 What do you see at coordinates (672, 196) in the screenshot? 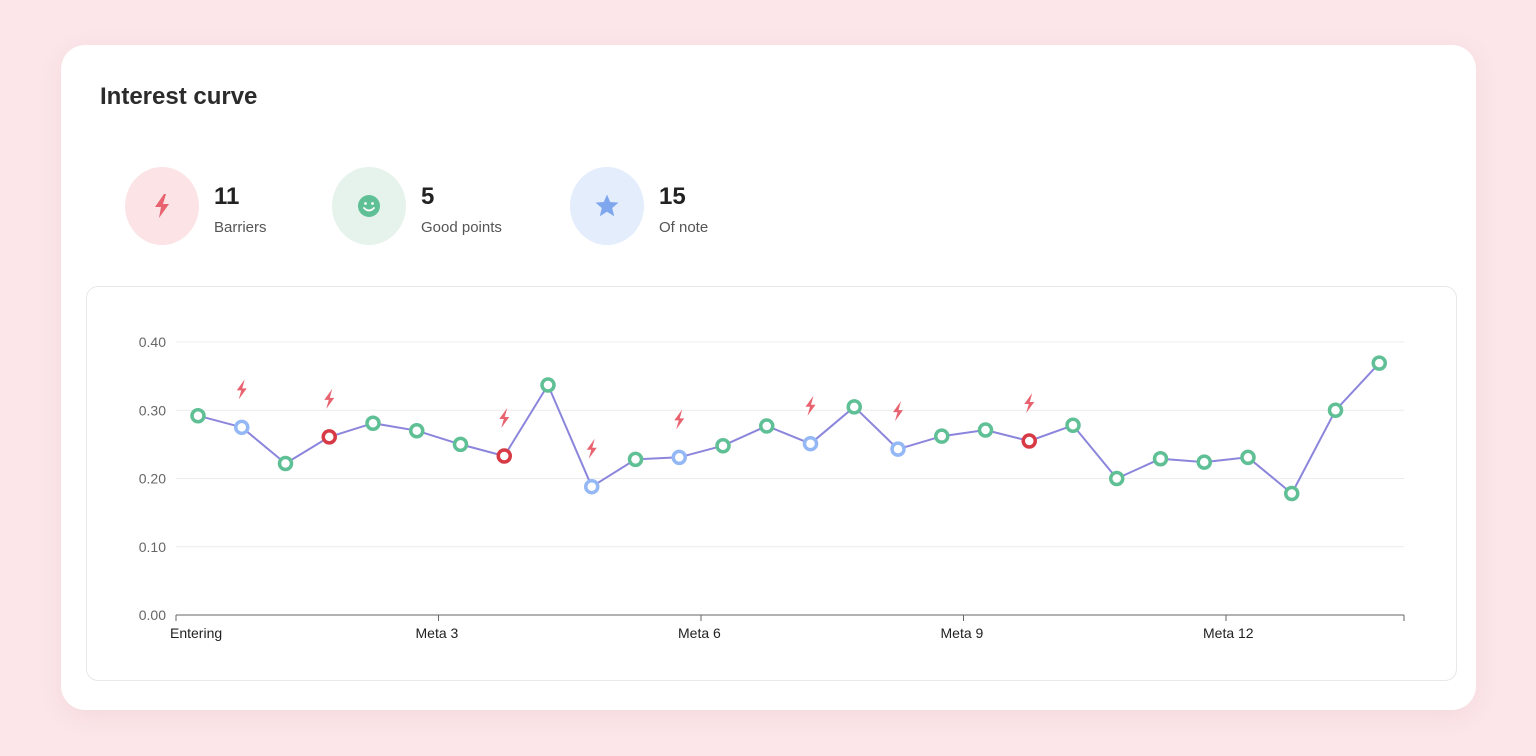
I see `stat-of-note-value: 15` at bounding box center [672, 196].